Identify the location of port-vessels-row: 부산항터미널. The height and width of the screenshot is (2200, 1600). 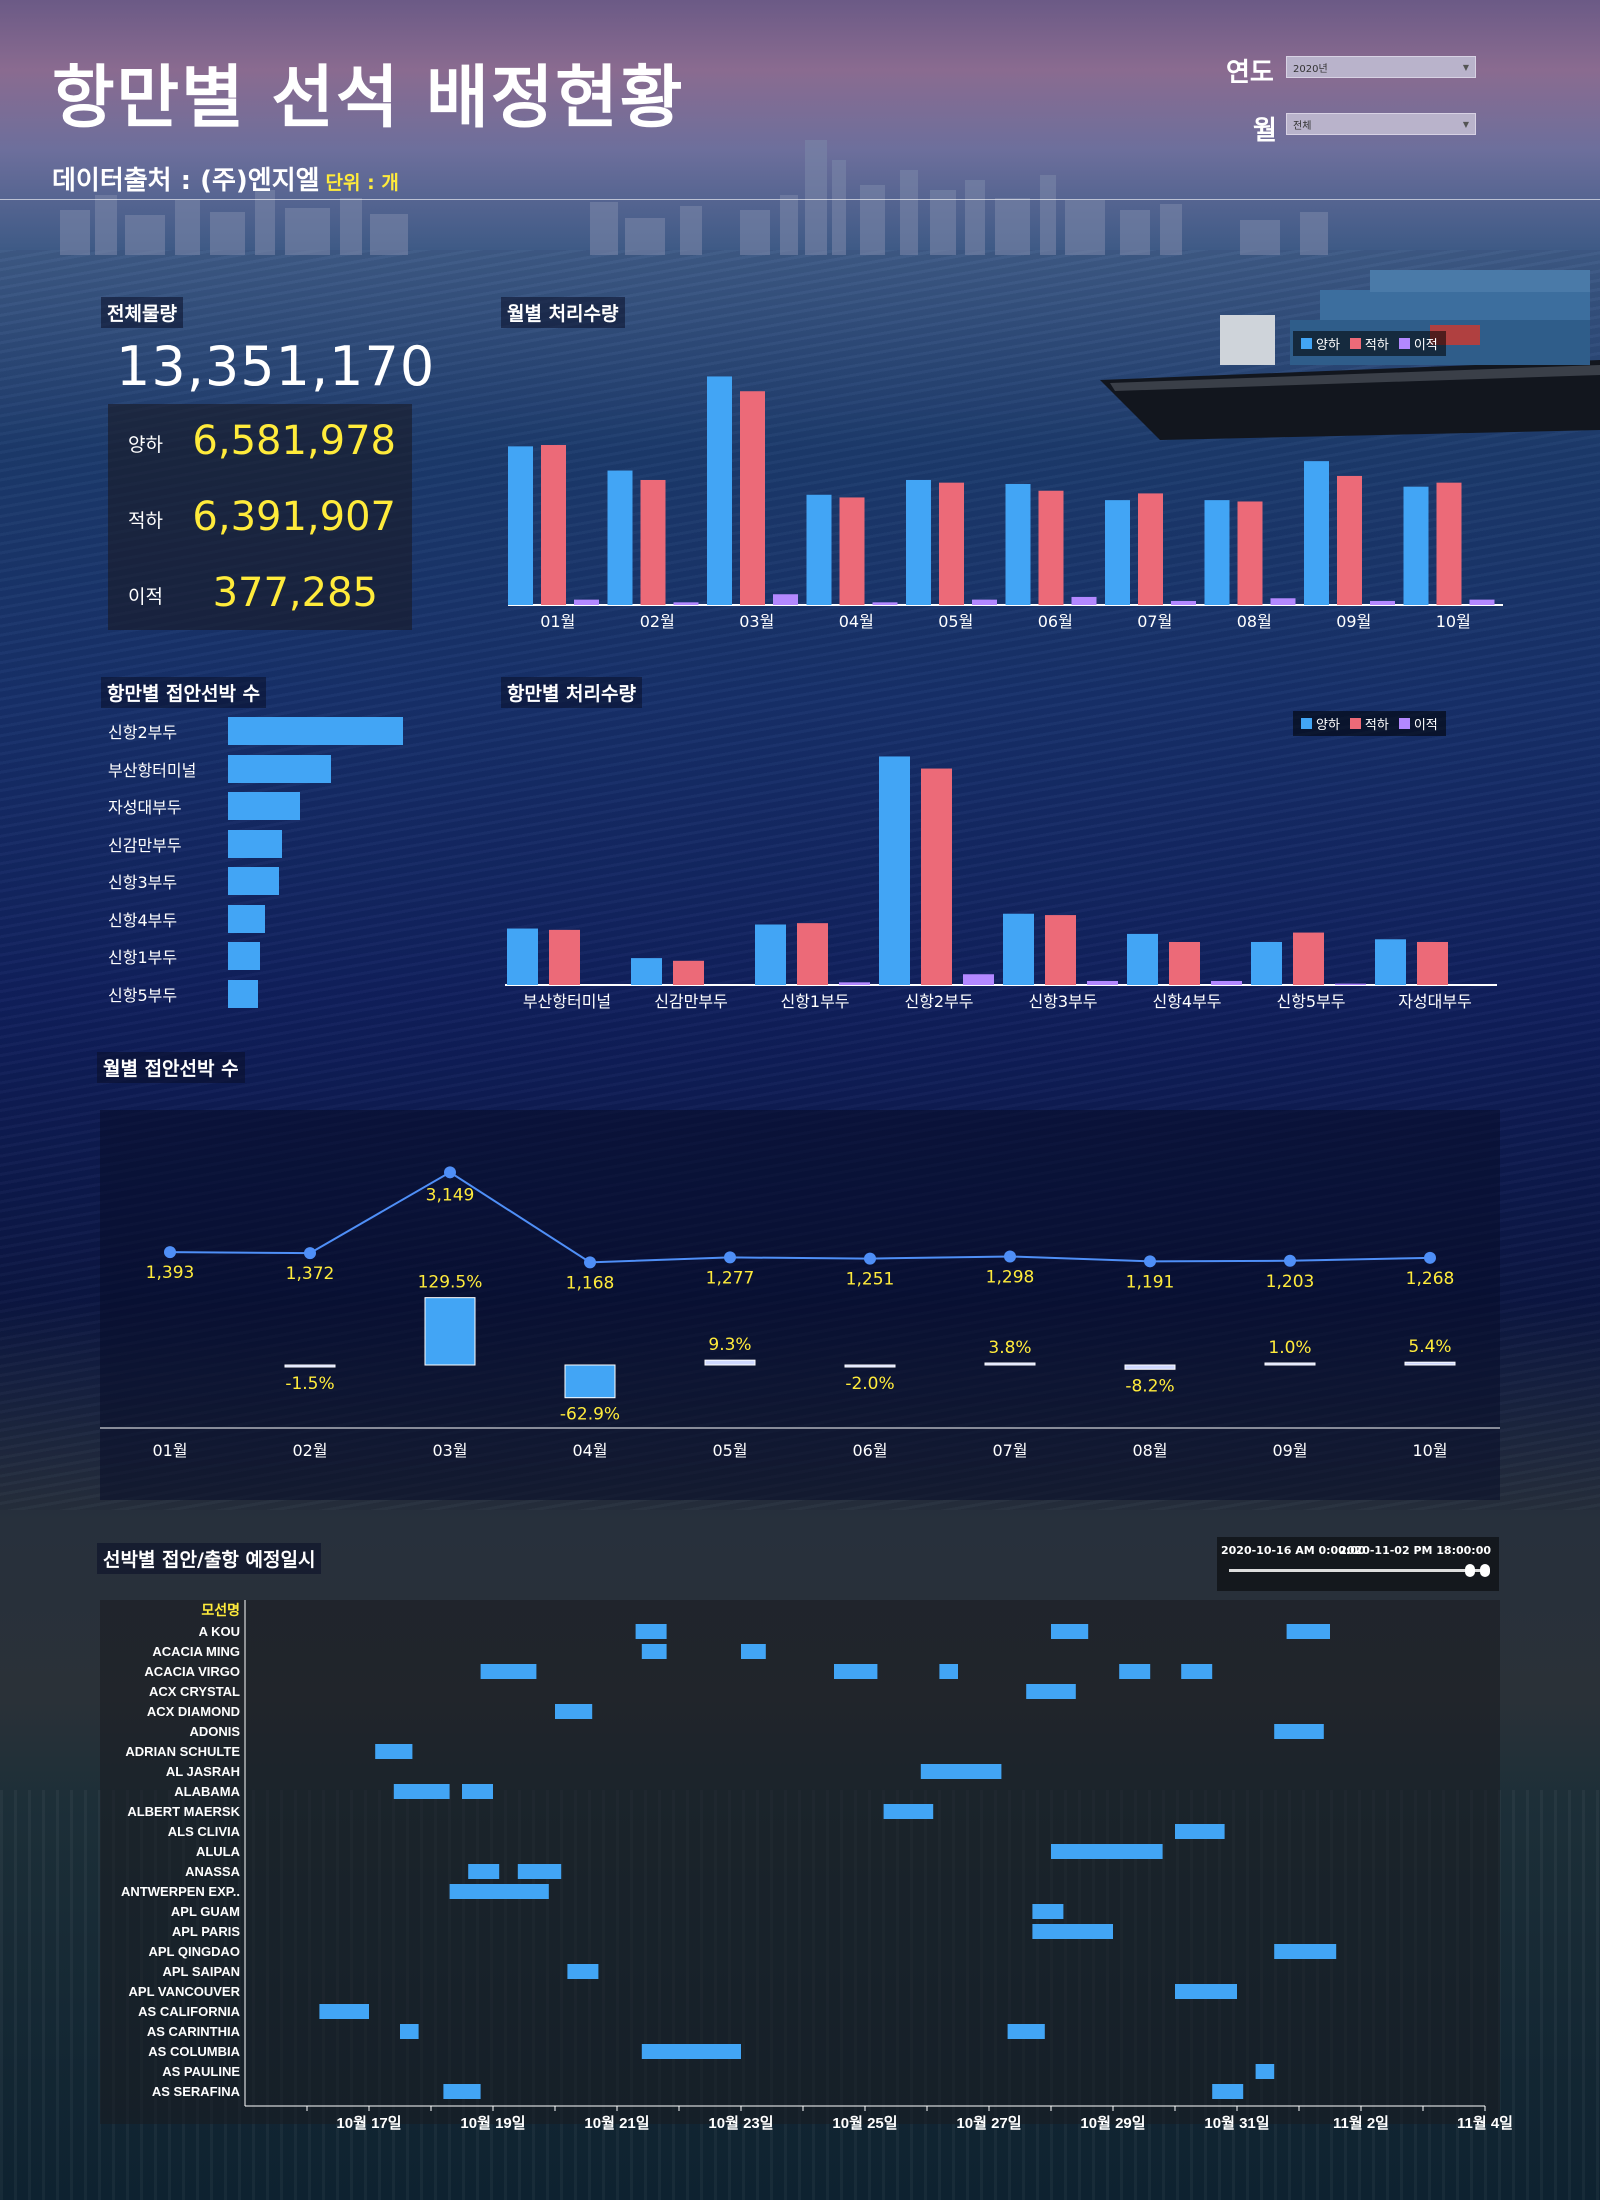
(268, 768).